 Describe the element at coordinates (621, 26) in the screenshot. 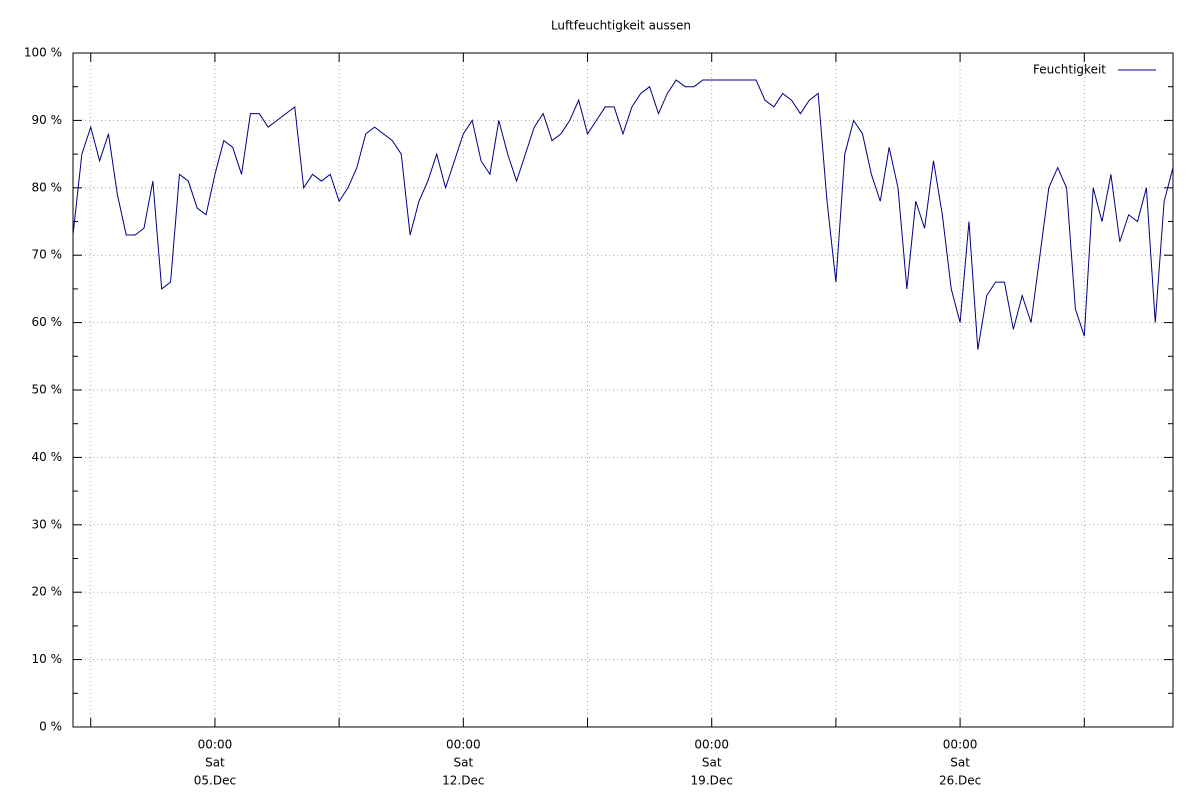

I see `chart-title: Luftfeuchtigkeit aussen` at that location.